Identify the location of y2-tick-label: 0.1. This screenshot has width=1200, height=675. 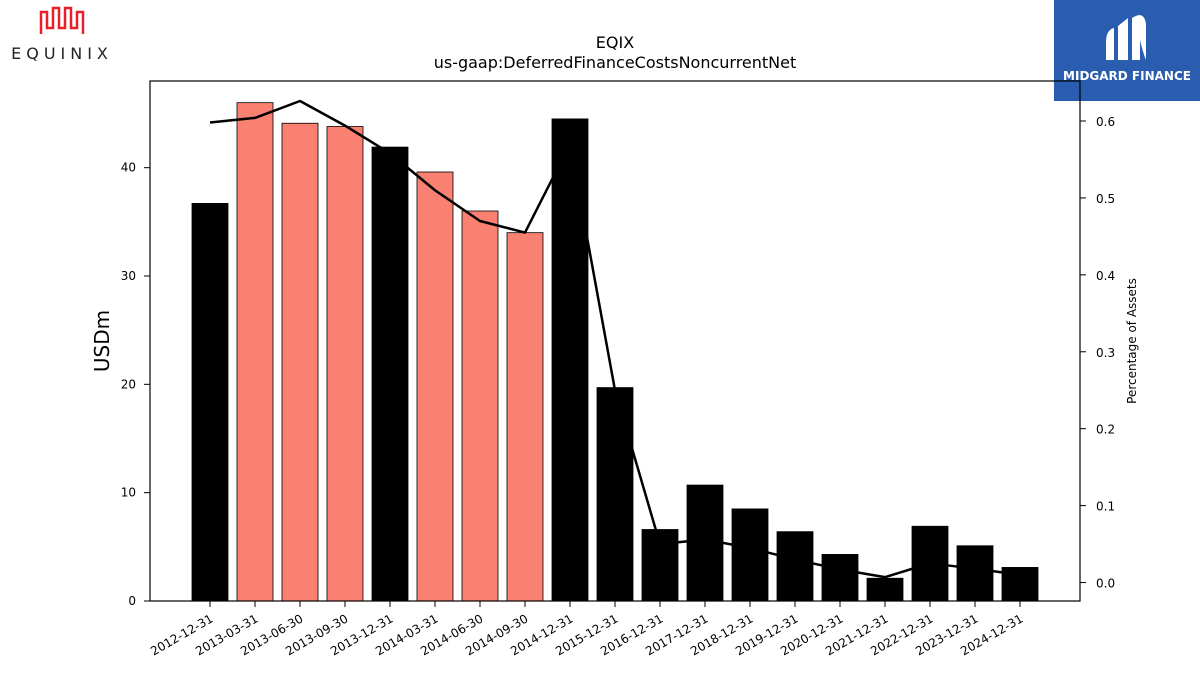
(1105, 507).